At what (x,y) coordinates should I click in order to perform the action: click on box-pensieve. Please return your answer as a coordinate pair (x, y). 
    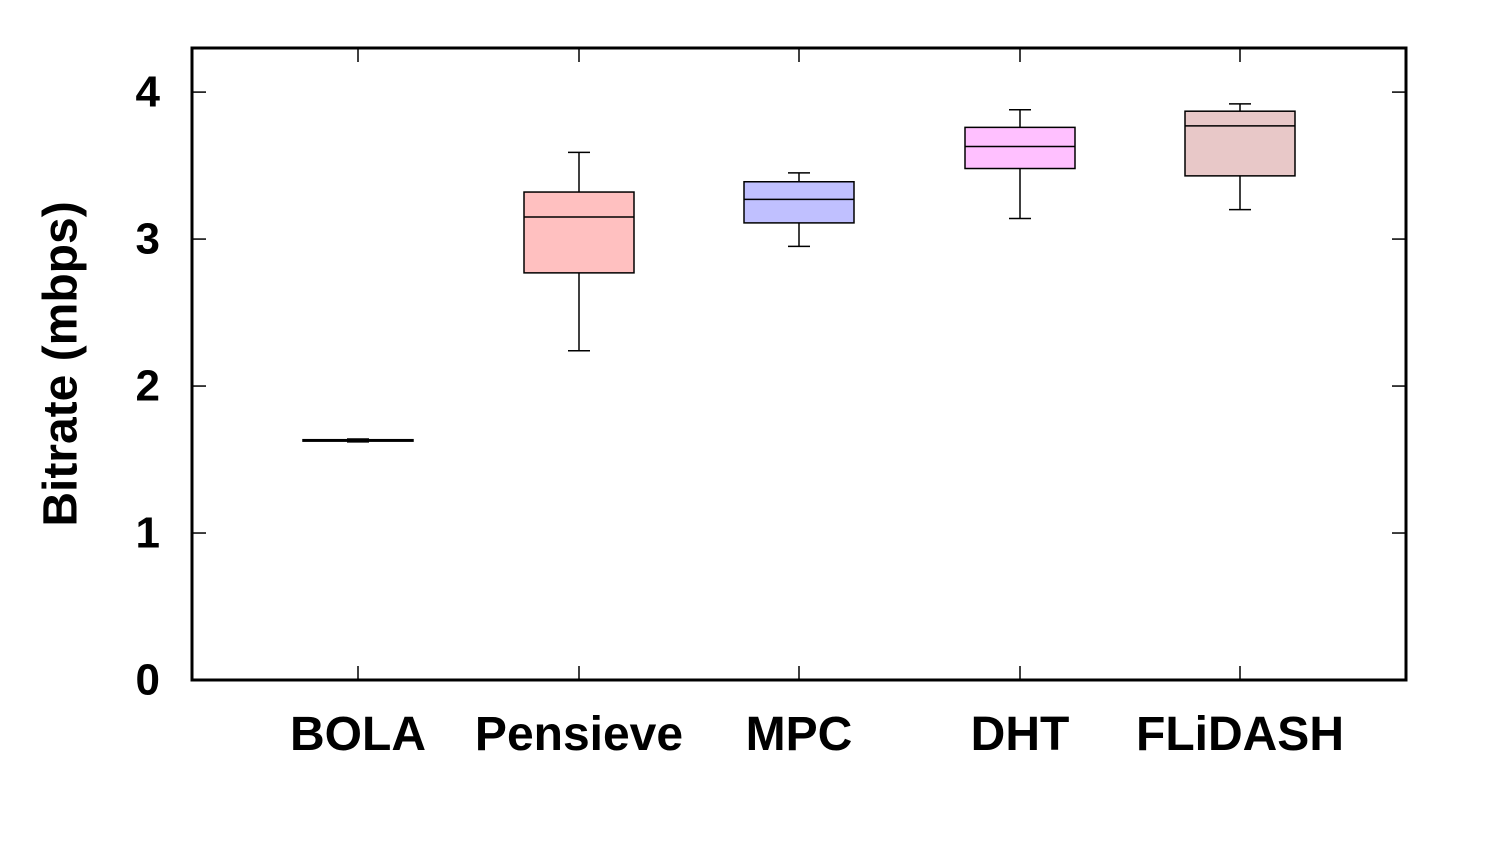
    Looking at the image, I should click on (579, 251).